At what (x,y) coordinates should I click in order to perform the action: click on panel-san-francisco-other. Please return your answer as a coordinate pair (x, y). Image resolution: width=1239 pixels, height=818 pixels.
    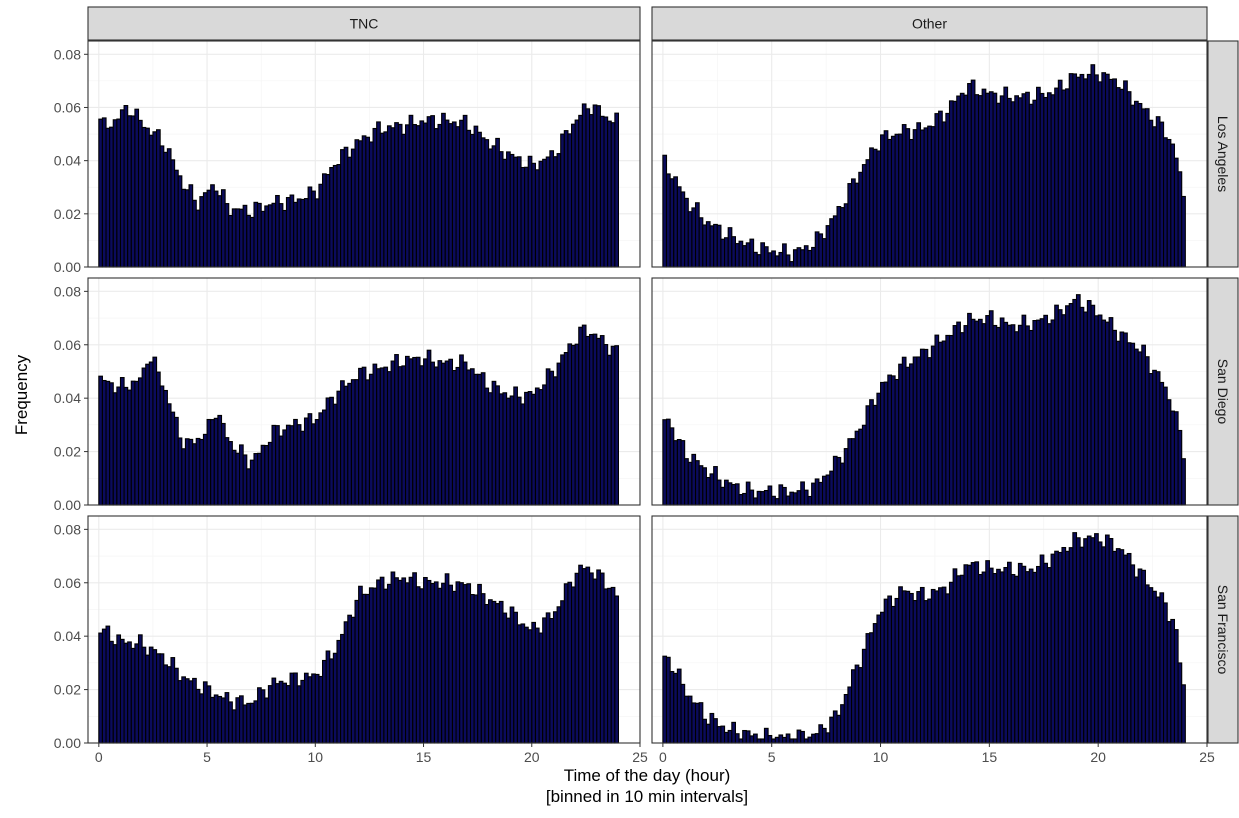
    Looking at the image, I should click on (929, 629).